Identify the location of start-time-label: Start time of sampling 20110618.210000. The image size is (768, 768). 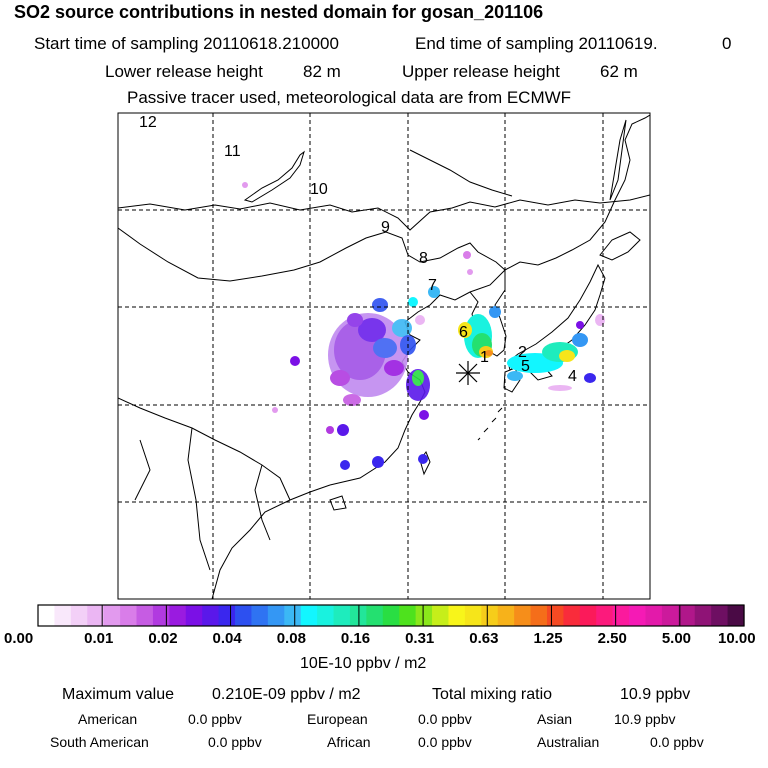
(186, 43).